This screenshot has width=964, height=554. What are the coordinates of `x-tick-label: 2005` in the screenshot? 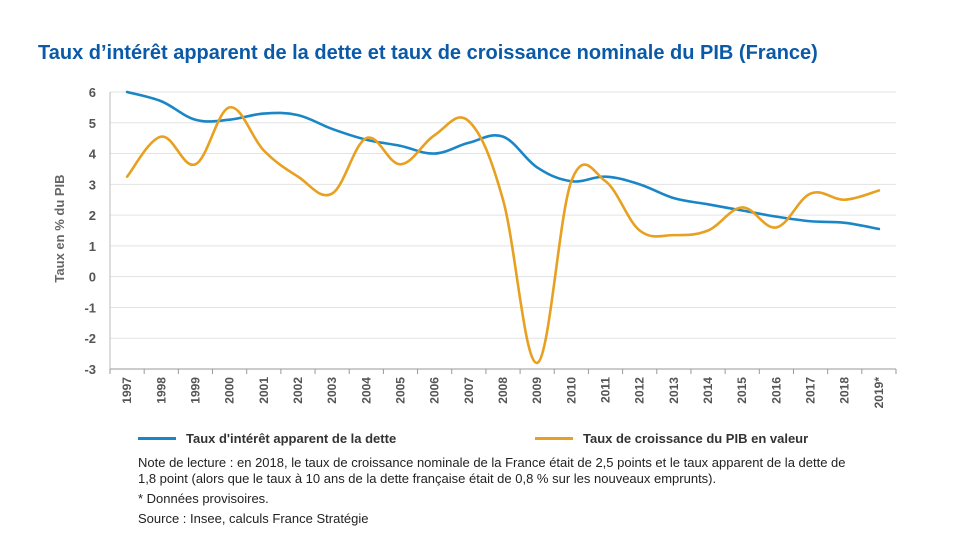 It's located at (400, 390).